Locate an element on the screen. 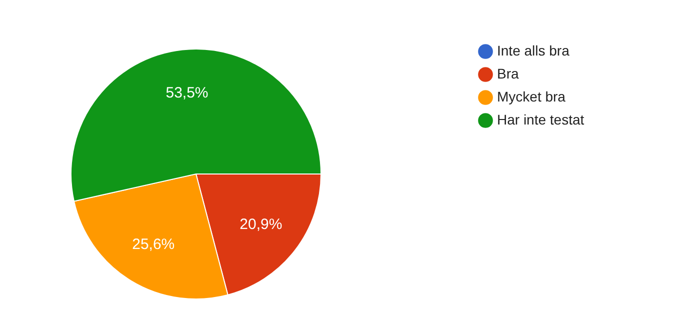 The width and height of the screenshot is (700, 333). legend-label: Inte alls bra is located at coordinates (533, 50).